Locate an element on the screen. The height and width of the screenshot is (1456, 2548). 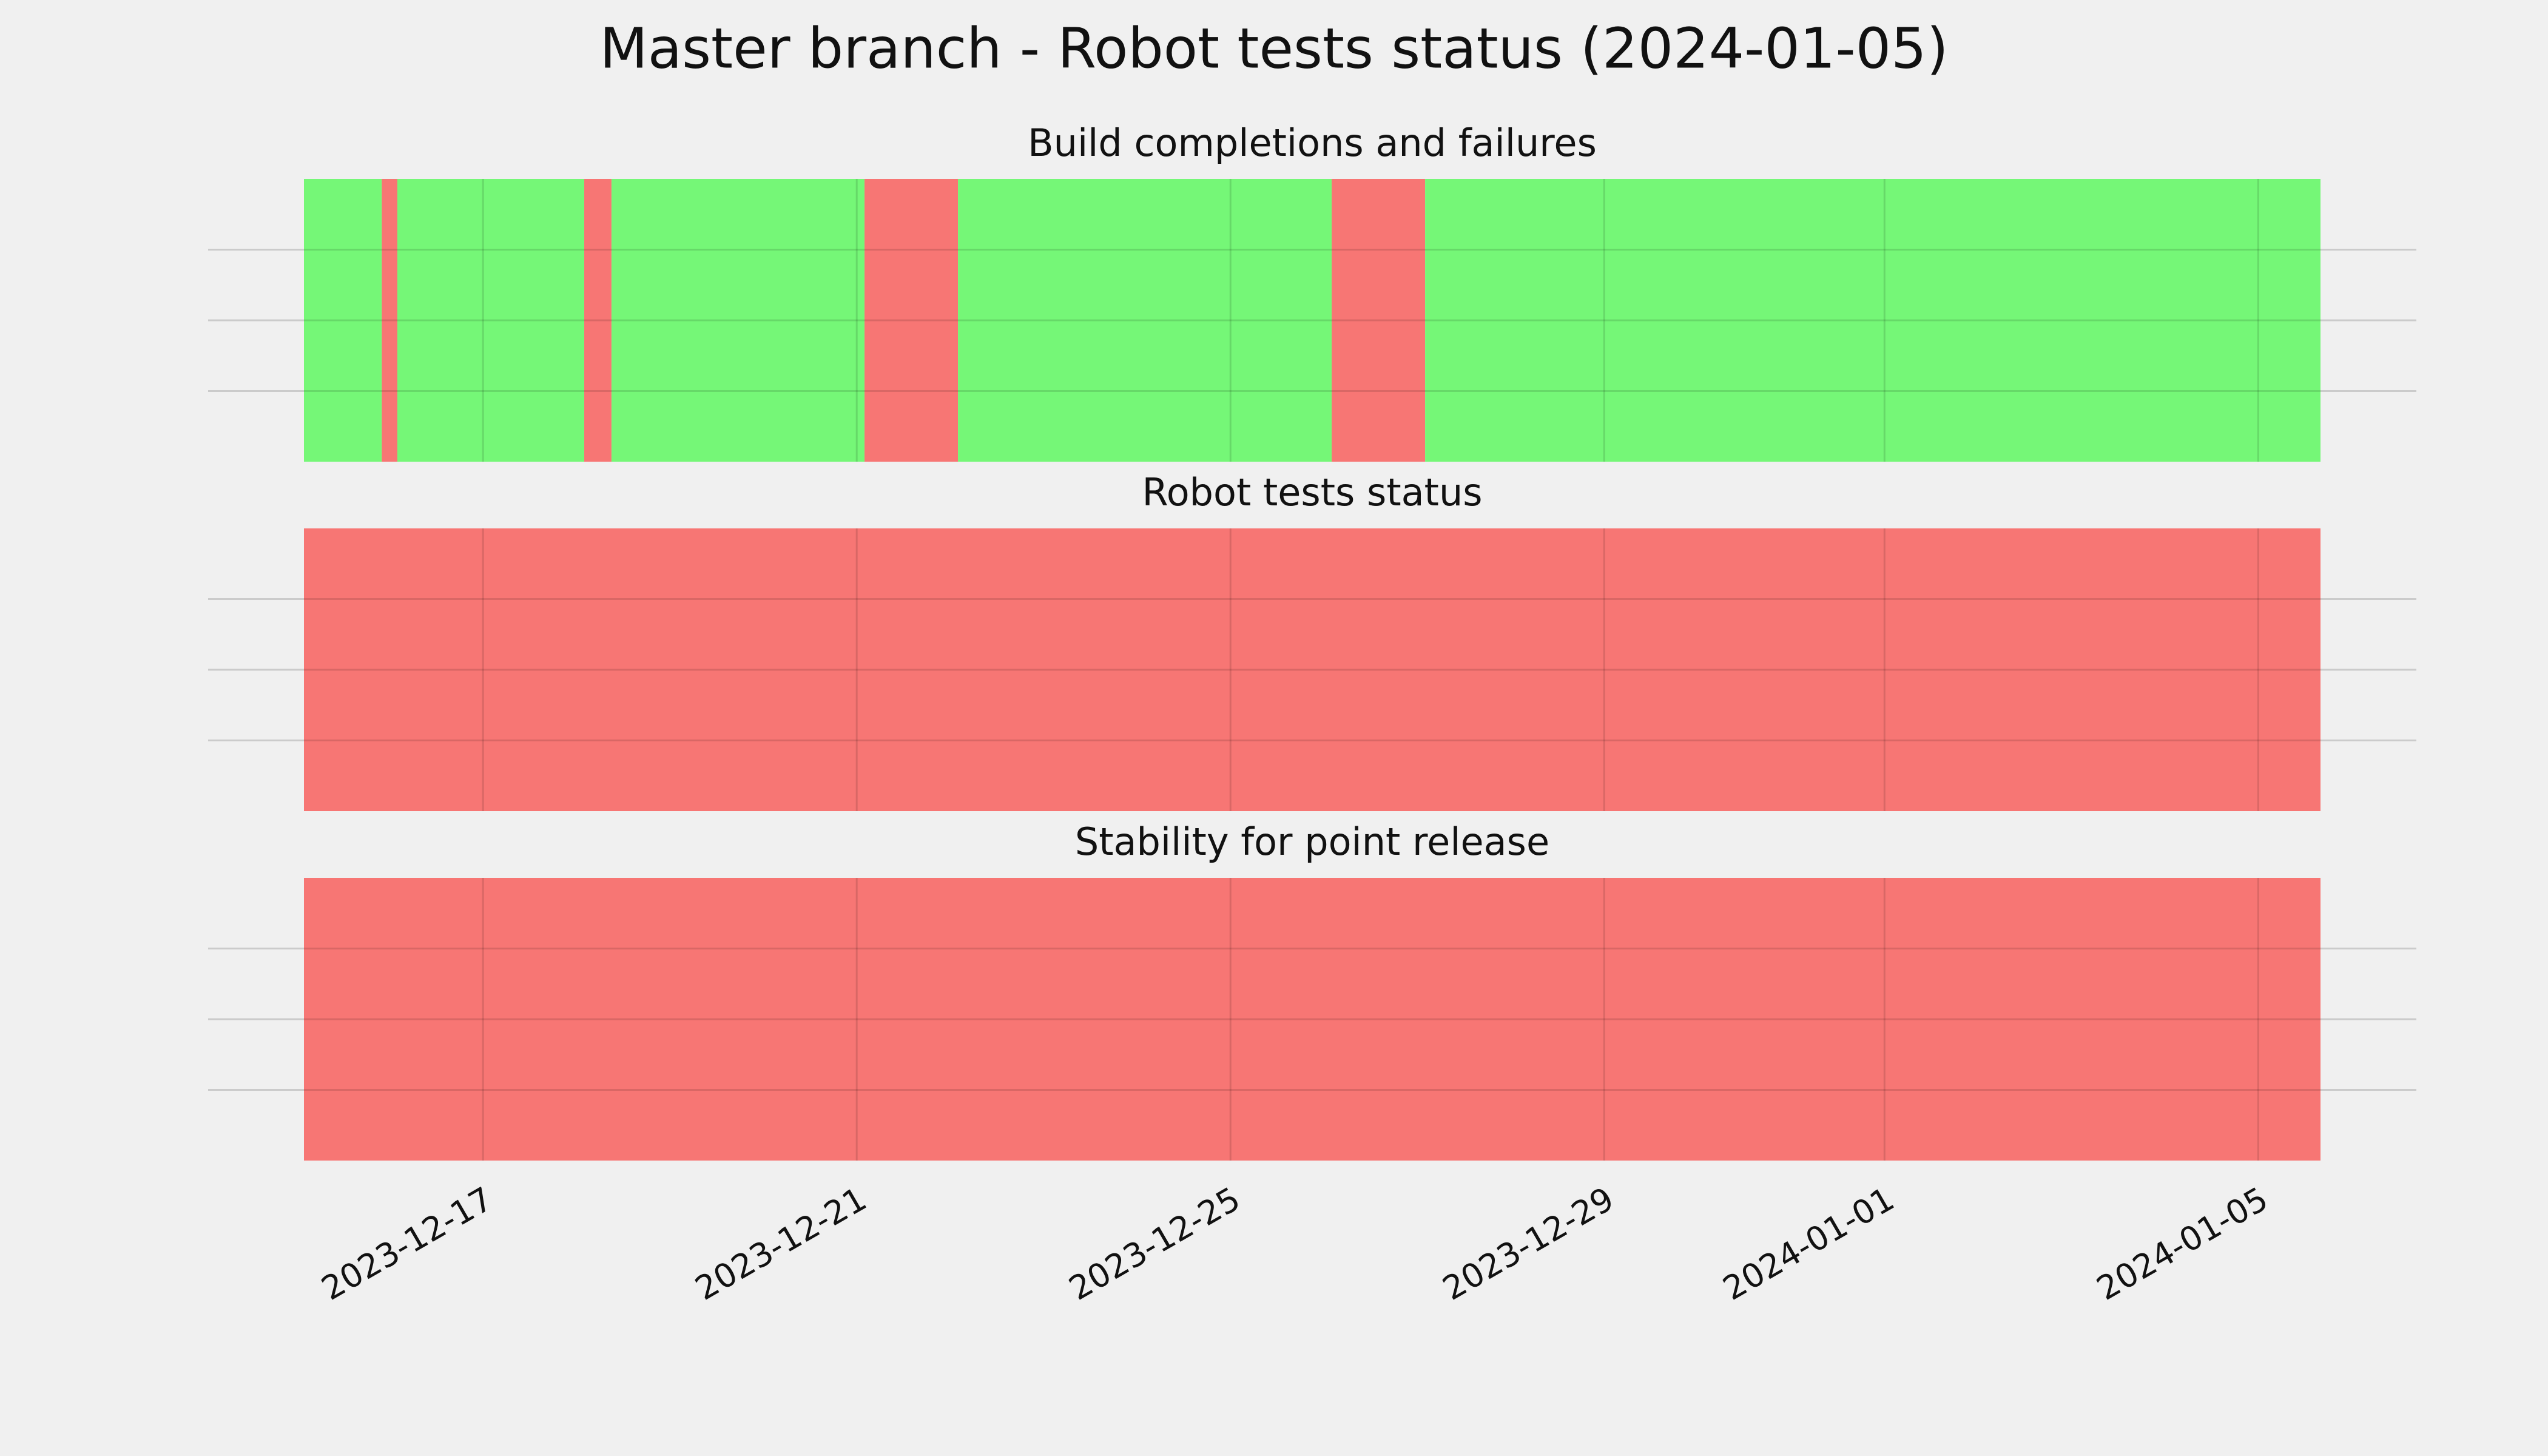
panel-title: Stability for point release is located at coordinates (1312, 842).